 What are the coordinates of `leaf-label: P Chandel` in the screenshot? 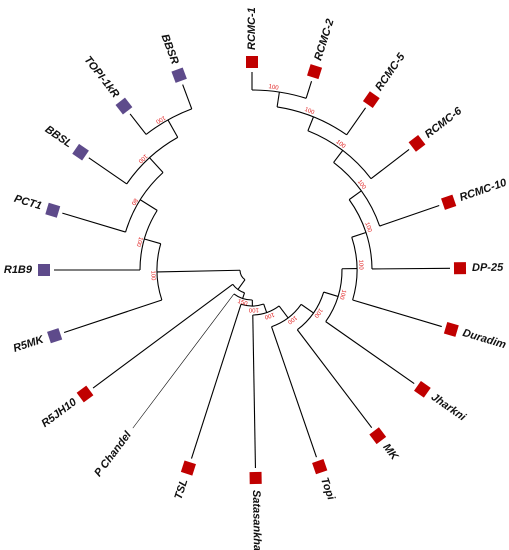 It's located at (113, 454).